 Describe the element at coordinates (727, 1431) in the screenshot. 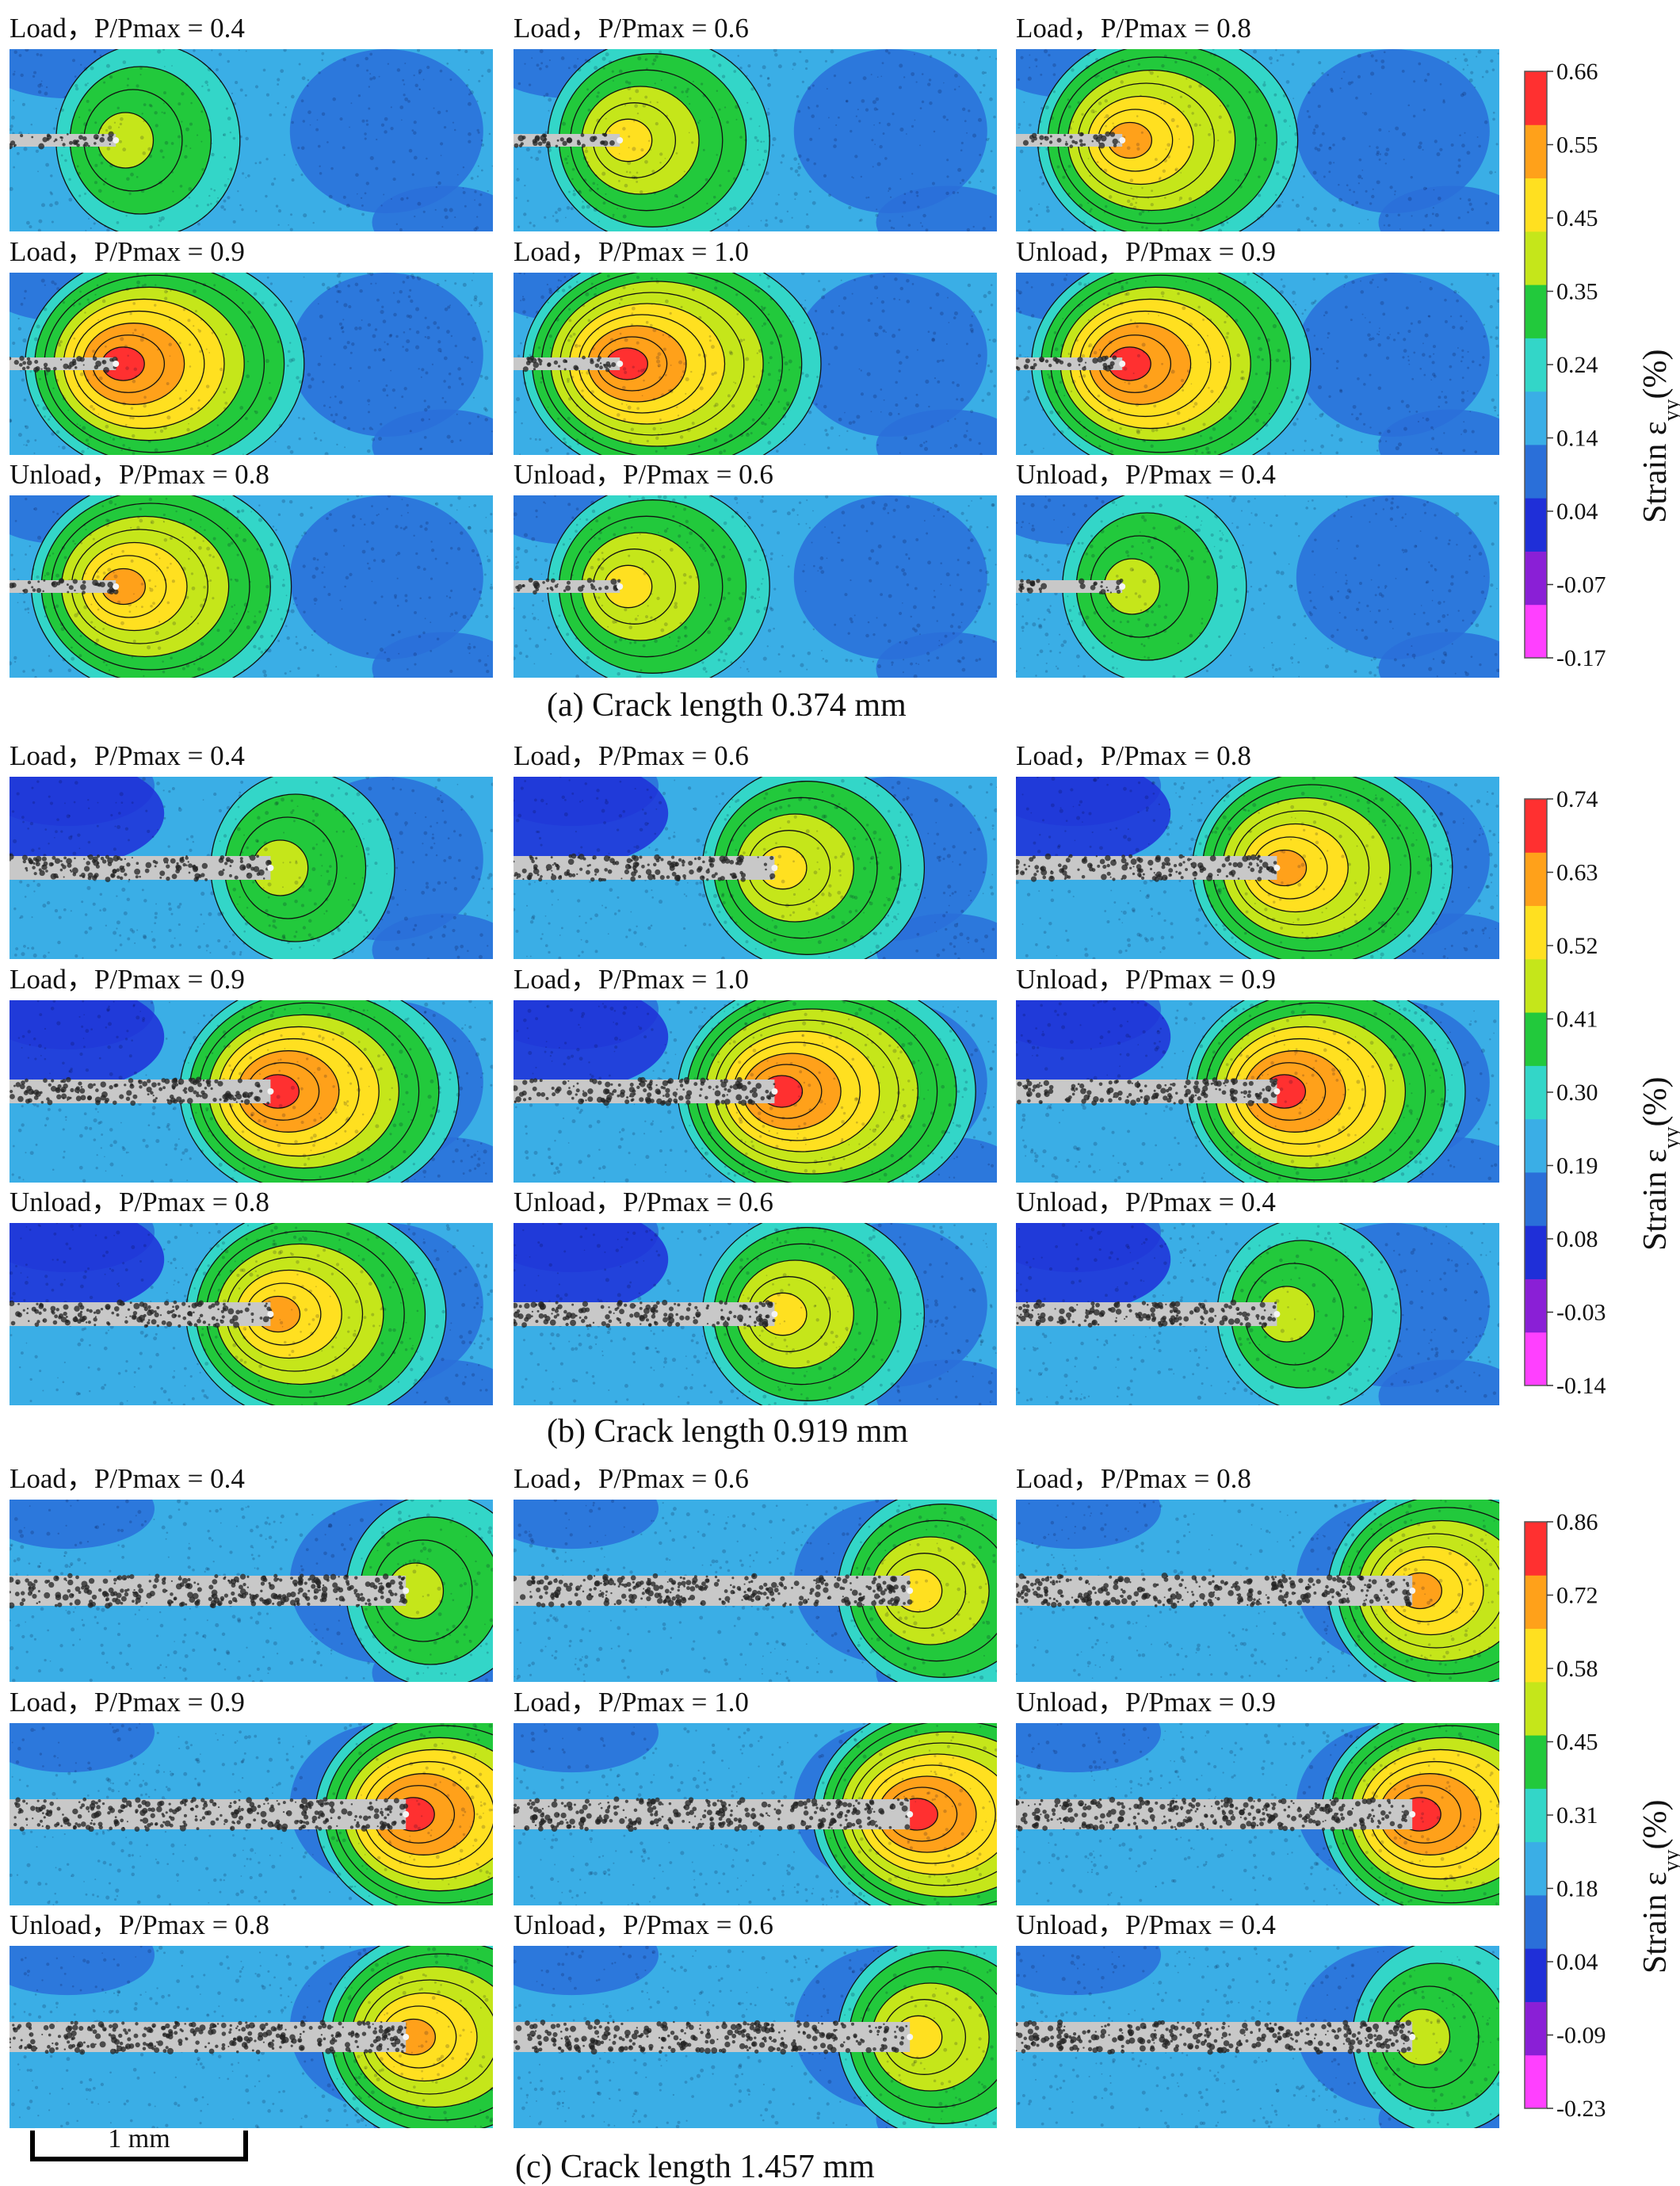

I see `group-caption: (b) Crack length 0.919 mm` at that location.